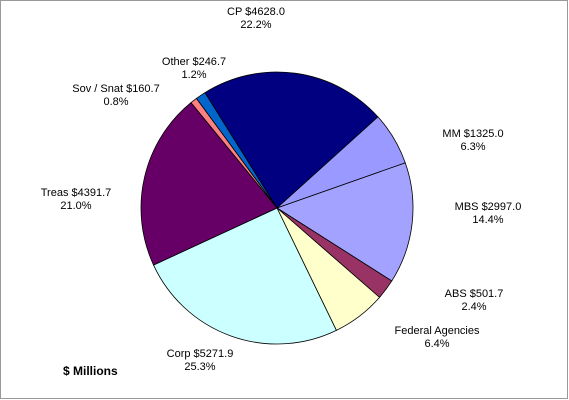 This screenshot has height=400, width=569. What do you see at coordinates (472, 147) in the screenshot?
I see `slice-value-label: 6.3%` at bounding box center [472, 147].